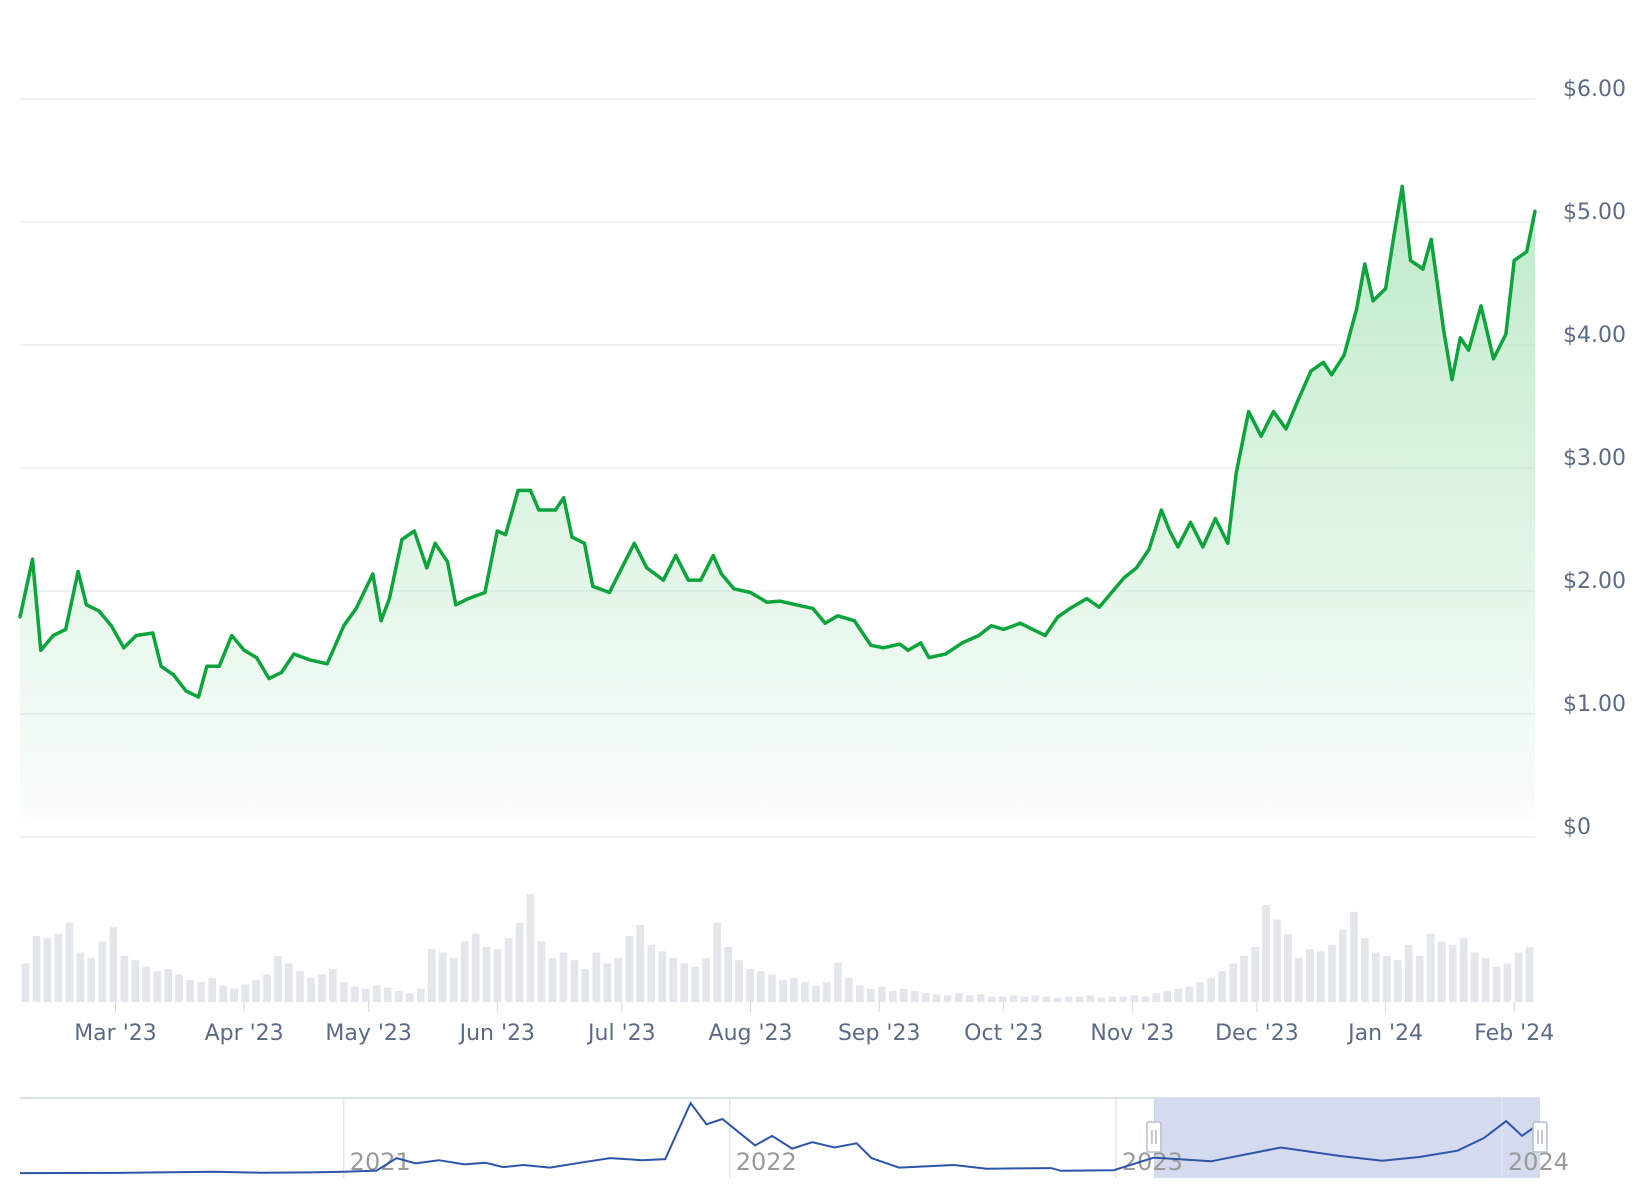 The height and width of the screenshot is (1204, 1644). I want to click on navigator-selection, so click(1346, 1138).